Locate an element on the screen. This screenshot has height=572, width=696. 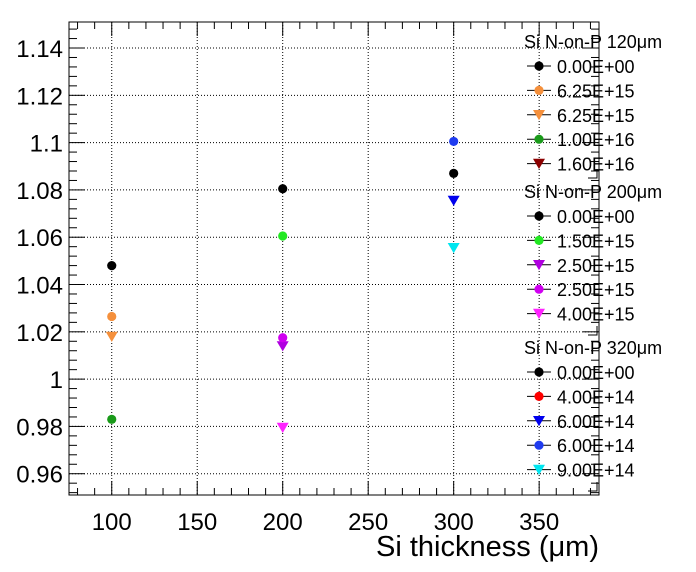
legend-group-title: Si N-on-P 120μm is located at coordinates (593, 42).